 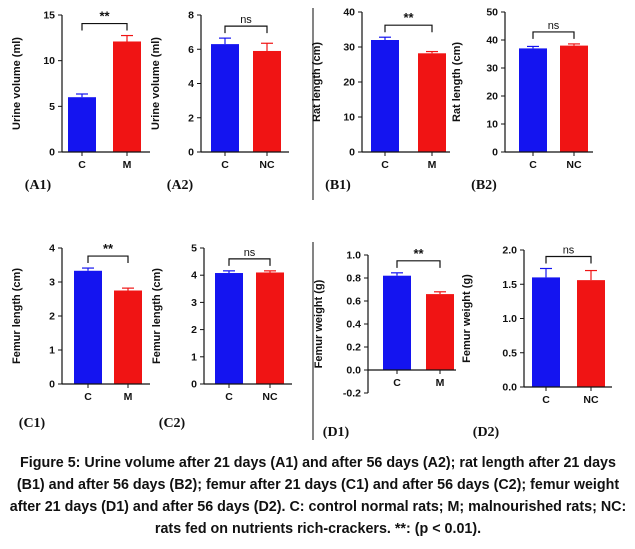 I want to click on panel-c2: 0 1 2 3 4 5 C NC Femur length (cm) ns (C2), so click(x=221, y=337).